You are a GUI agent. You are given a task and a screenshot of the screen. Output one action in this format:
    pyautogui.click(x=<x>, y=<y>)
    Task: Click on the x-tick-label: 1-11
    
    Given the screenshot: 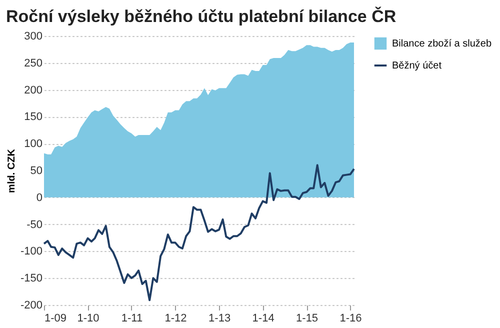 What is the action you would take?
    pyautogui.click(x=132, y=318)
    